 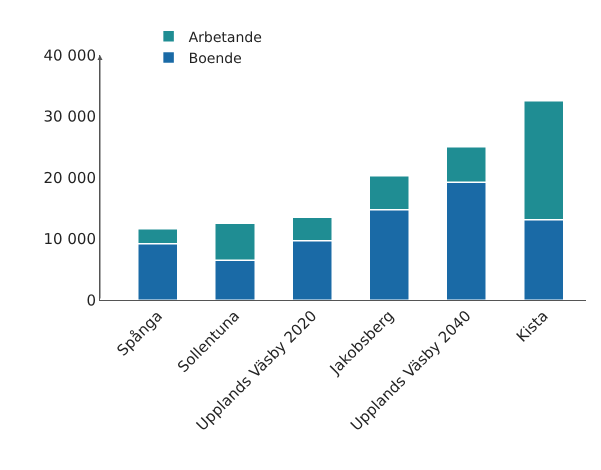 I want to click on legend-label: Boende, so click(x=215, y=58).